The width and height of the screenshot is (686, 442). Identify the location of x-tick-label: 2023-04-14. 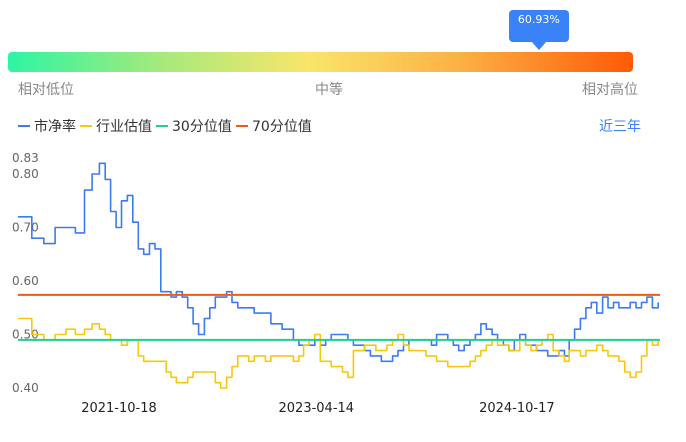
(317, 408).